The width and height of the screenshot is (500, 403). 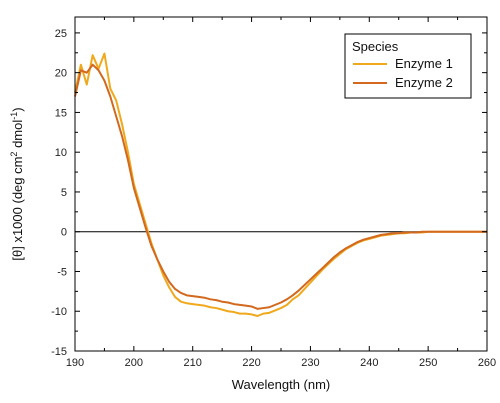 What do you see at coordinates (62, 272) in the screenshot?
I see `y-tick-label: -5` at bounding box center [62, 272].